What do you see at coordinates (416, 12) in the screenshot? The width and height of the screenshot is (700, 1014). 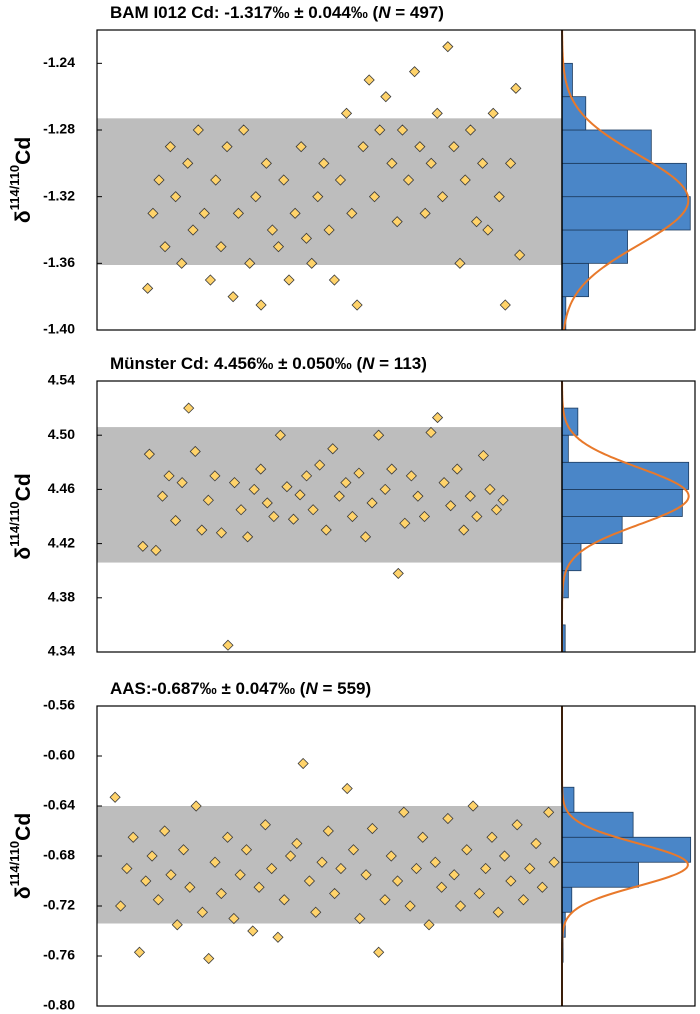 I see `title-part: = 497)` at bounding box center [416, 12].